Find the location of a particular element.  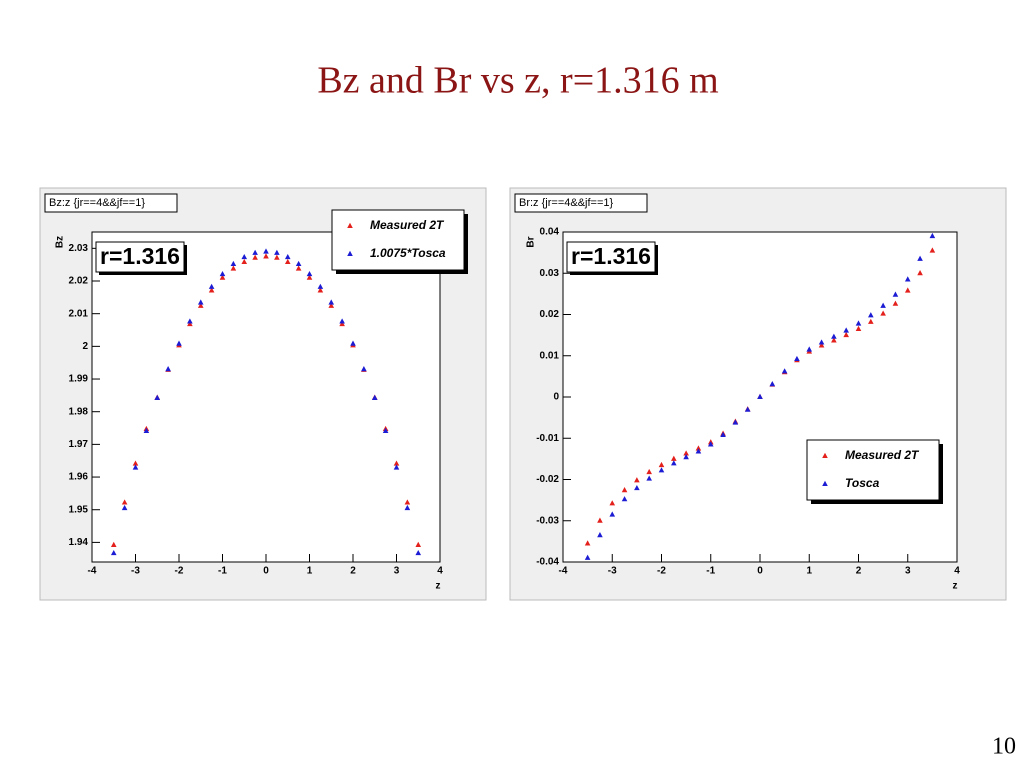

y-tick-label: 2 is located at coordinates (85, 346).